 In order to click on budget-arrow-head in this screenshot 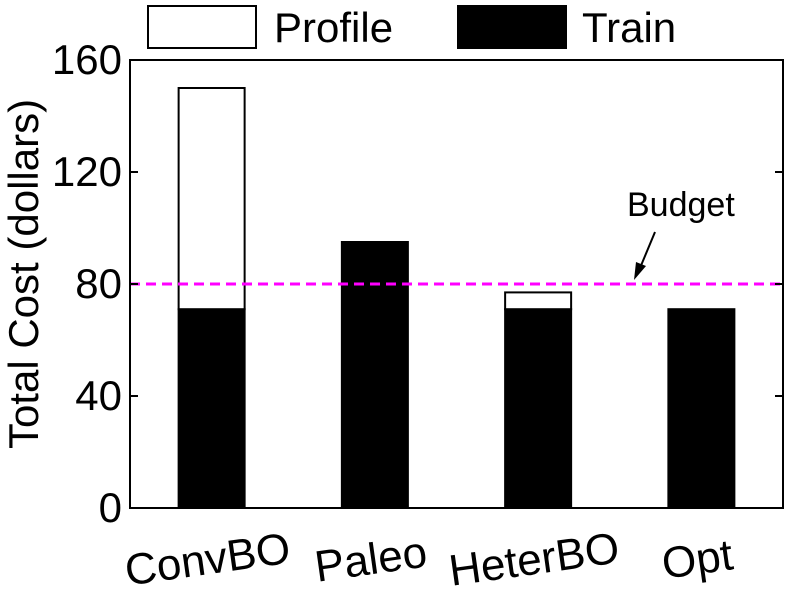, I will do `click(640, 271)`.